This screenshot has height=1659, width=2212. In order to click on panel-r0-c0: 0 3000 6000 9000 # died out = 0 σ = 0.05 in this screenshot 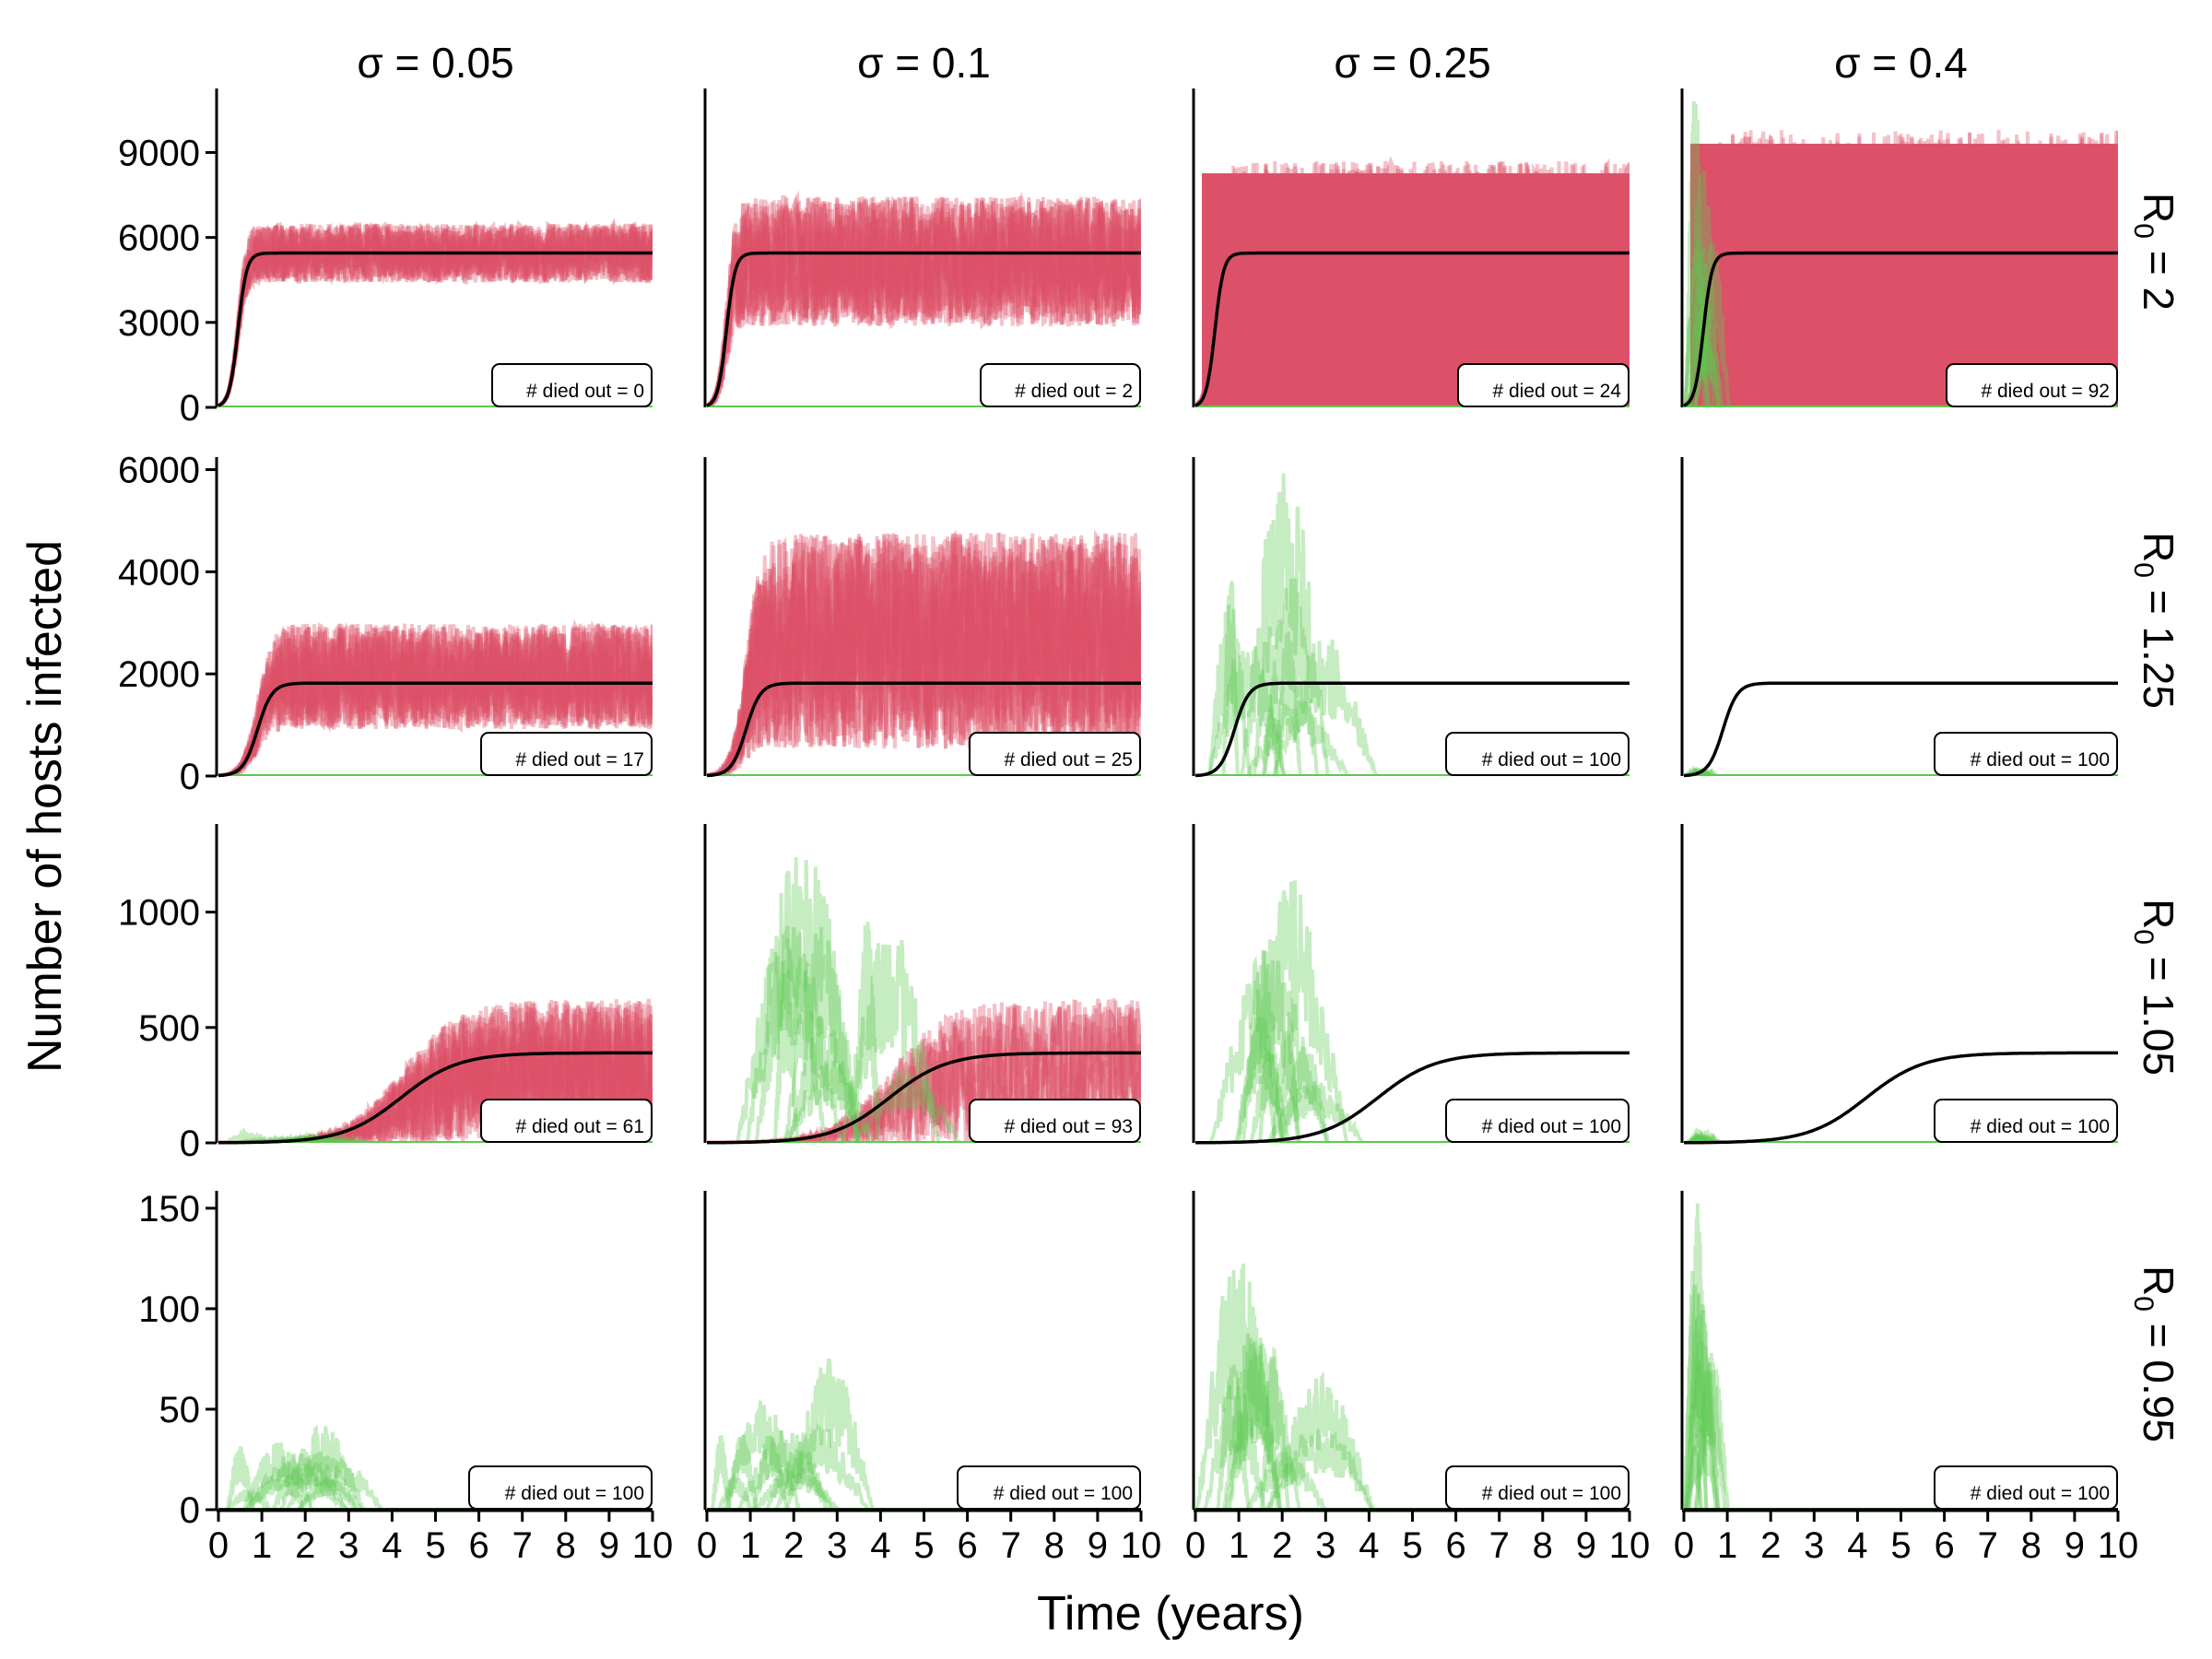, I will do `click(385, 234)`.